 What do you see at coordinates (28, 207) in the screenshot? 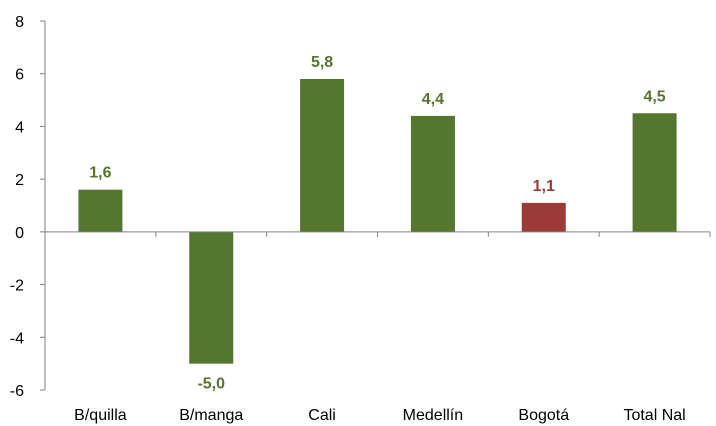
I see `y-axis: -6 -4 -2 0 2 4 6 8` at bounding box center [28, 207].